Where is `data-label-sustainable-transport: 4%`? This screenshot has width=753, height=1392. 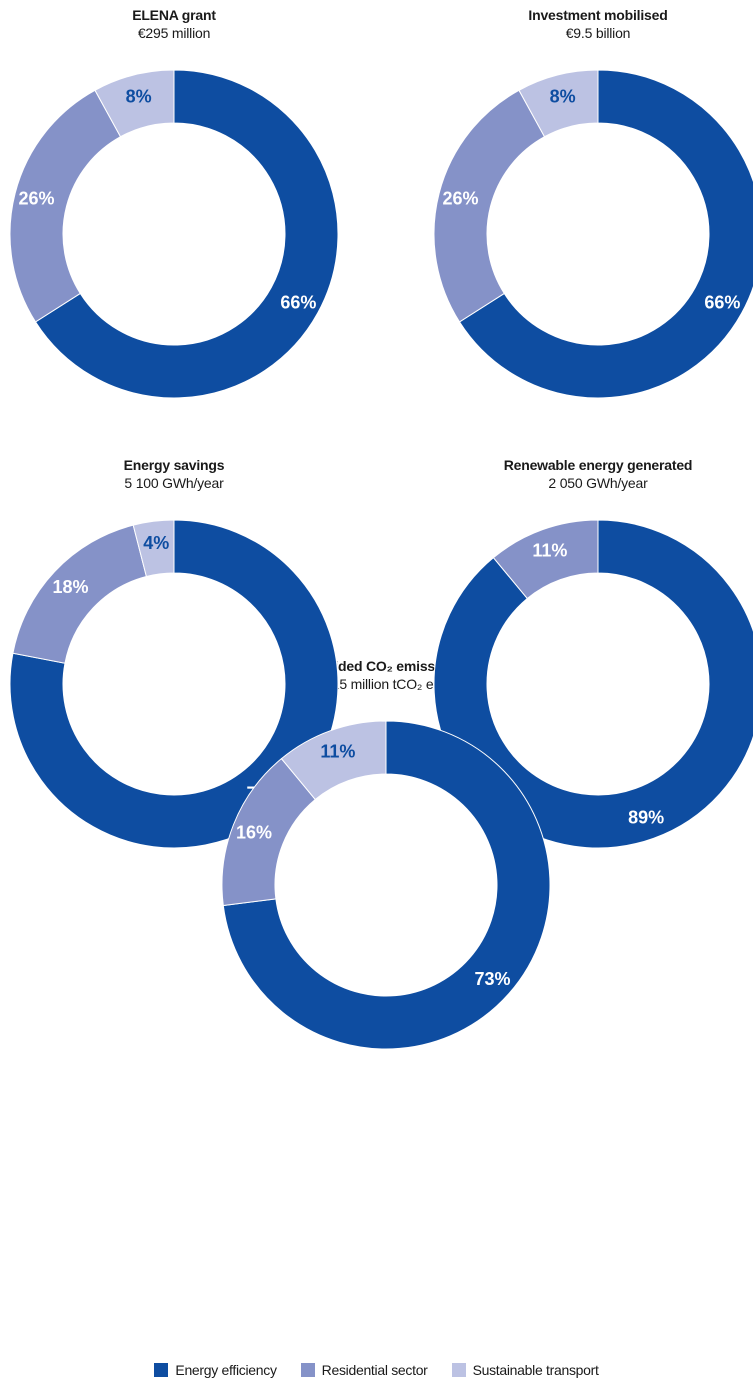 data-label-sustainable-transport: 4% is located at coordinates (156, 543).